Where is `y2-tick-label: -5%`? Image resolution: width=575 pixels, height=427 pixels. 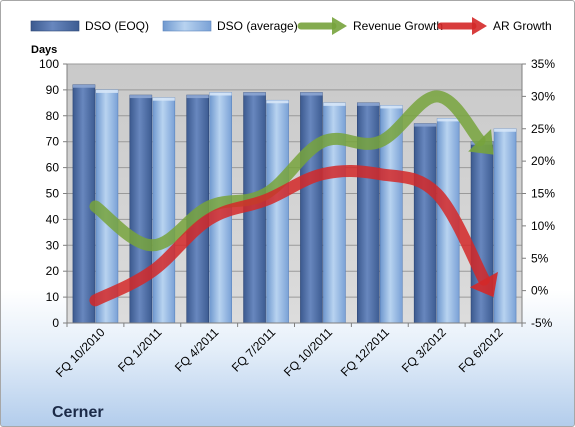 y2-tick-label: -5% is located at coordinates (542, 323).